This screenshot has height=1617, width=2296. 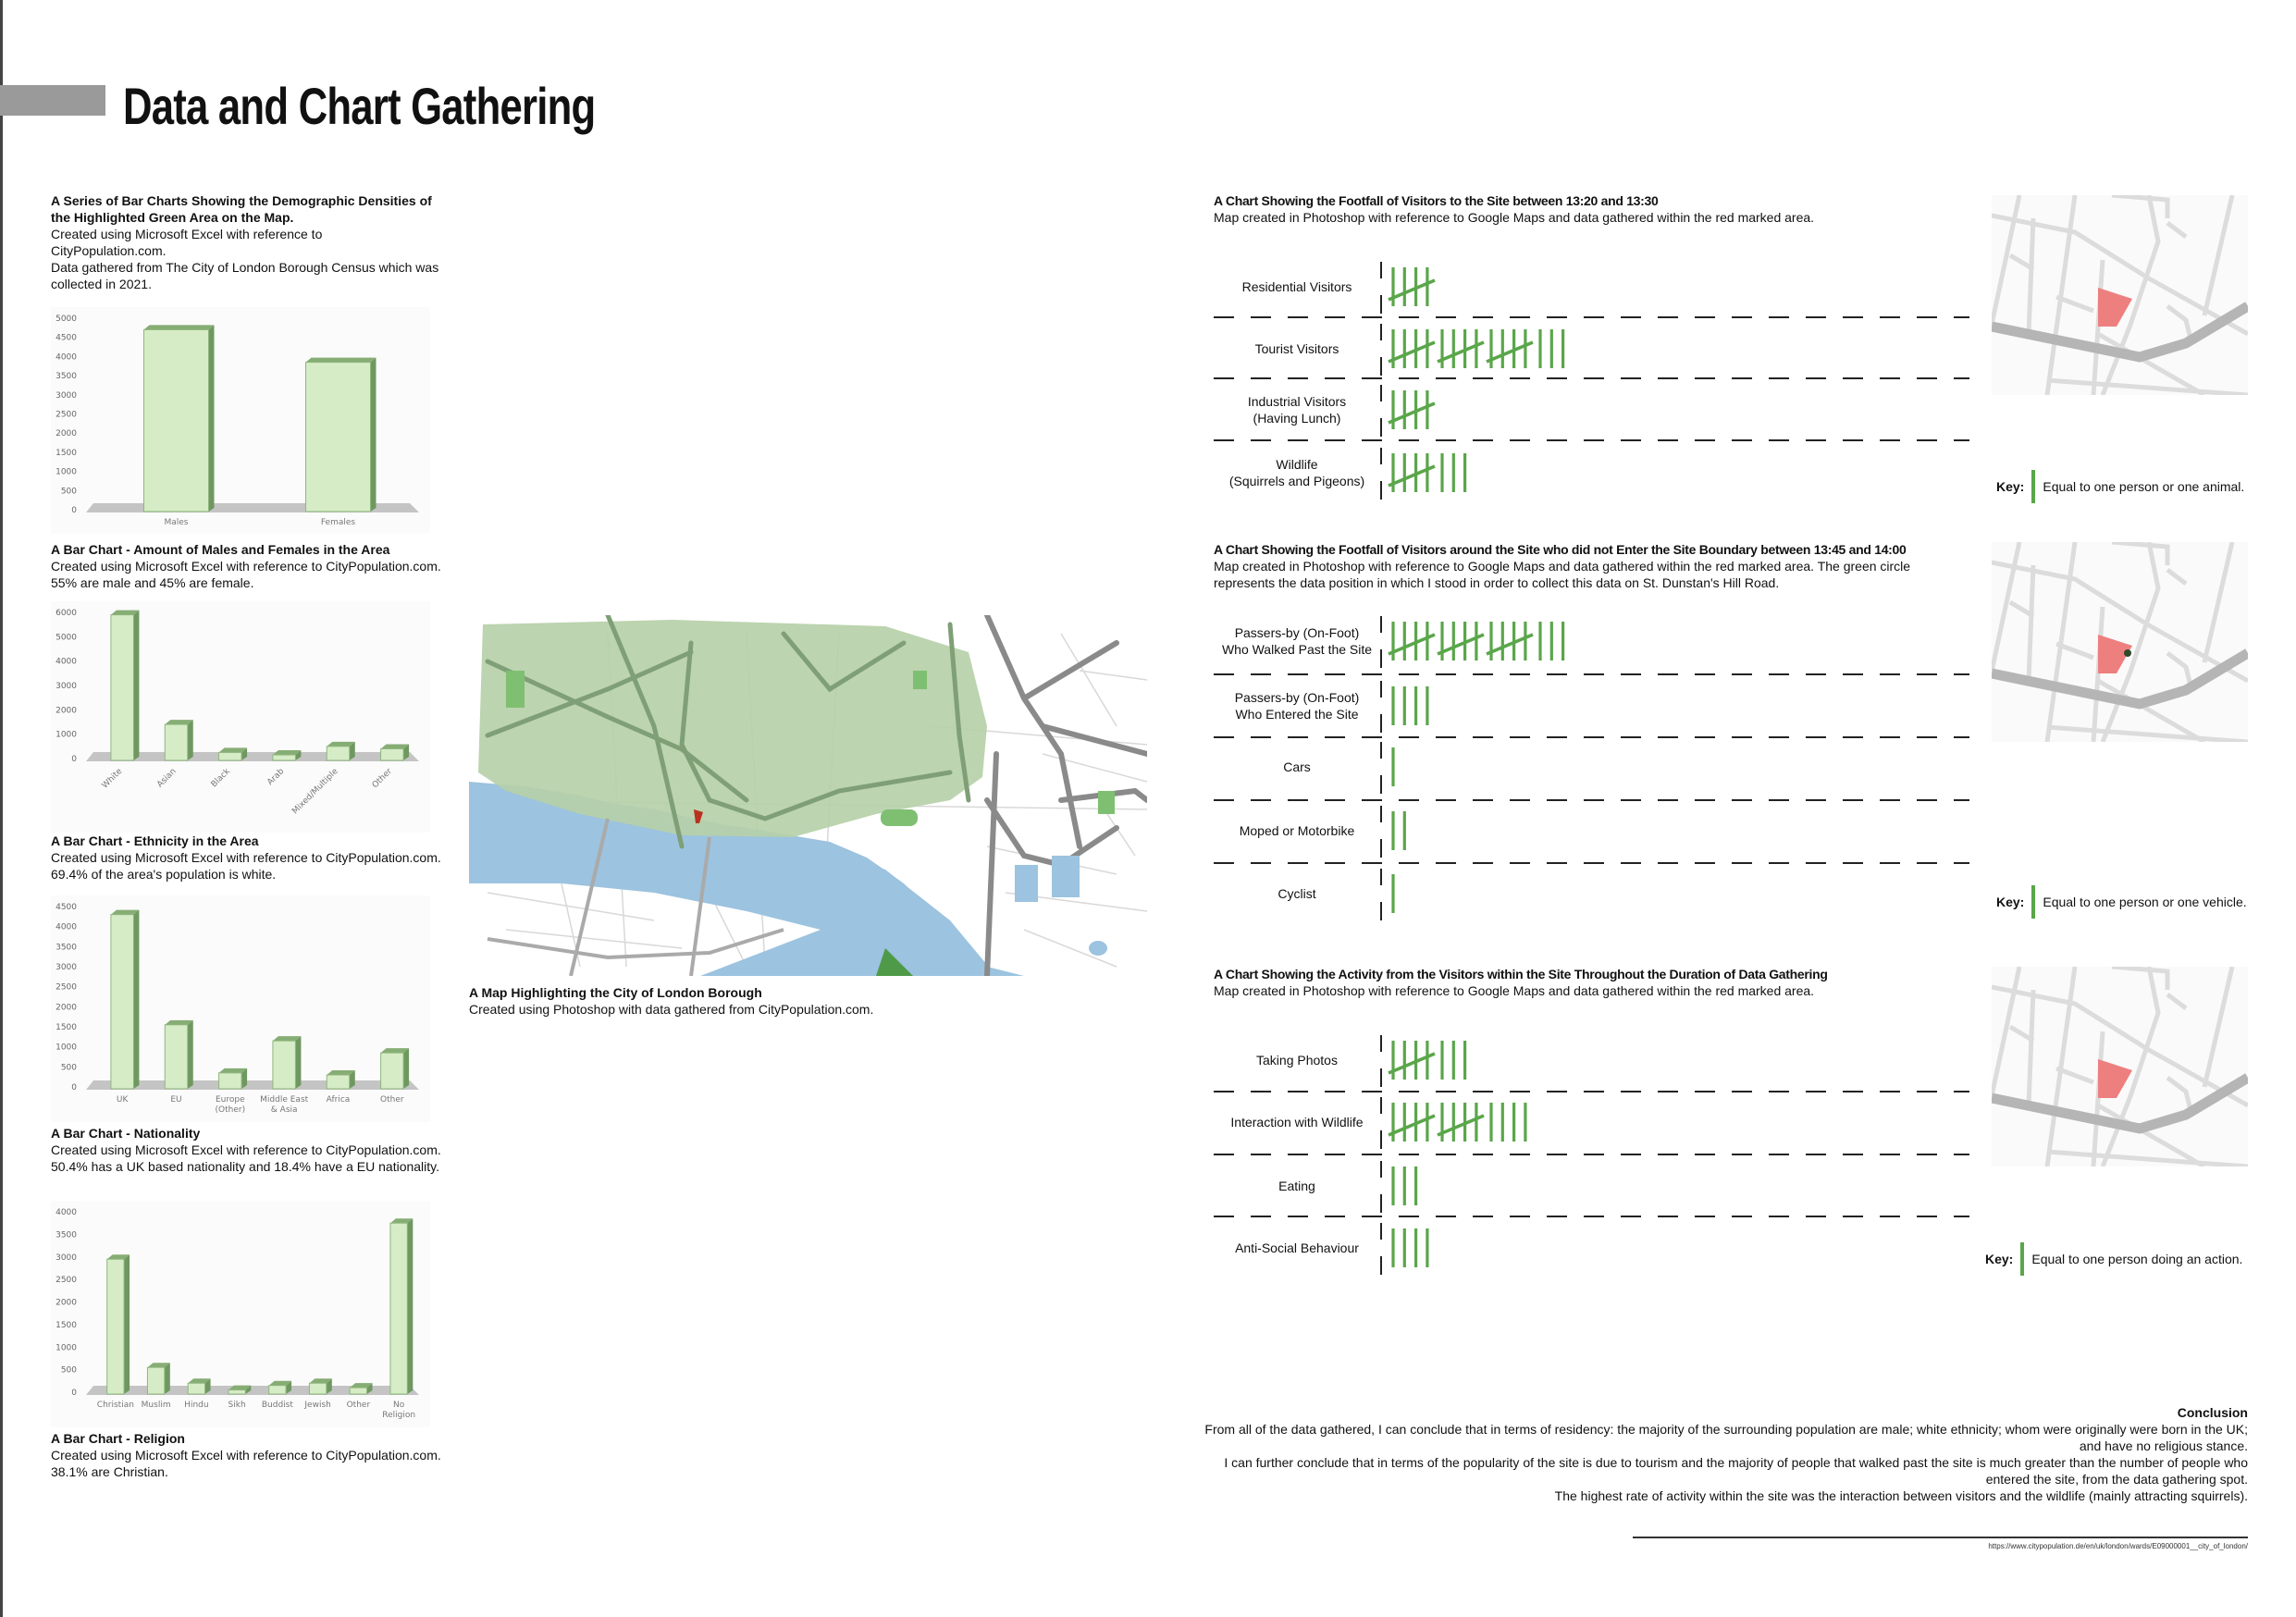 What do you see at coordinates (1591, 1185) in the screenshot?
I see `tally-row: Eating` at bounding box center [1591, 1185].